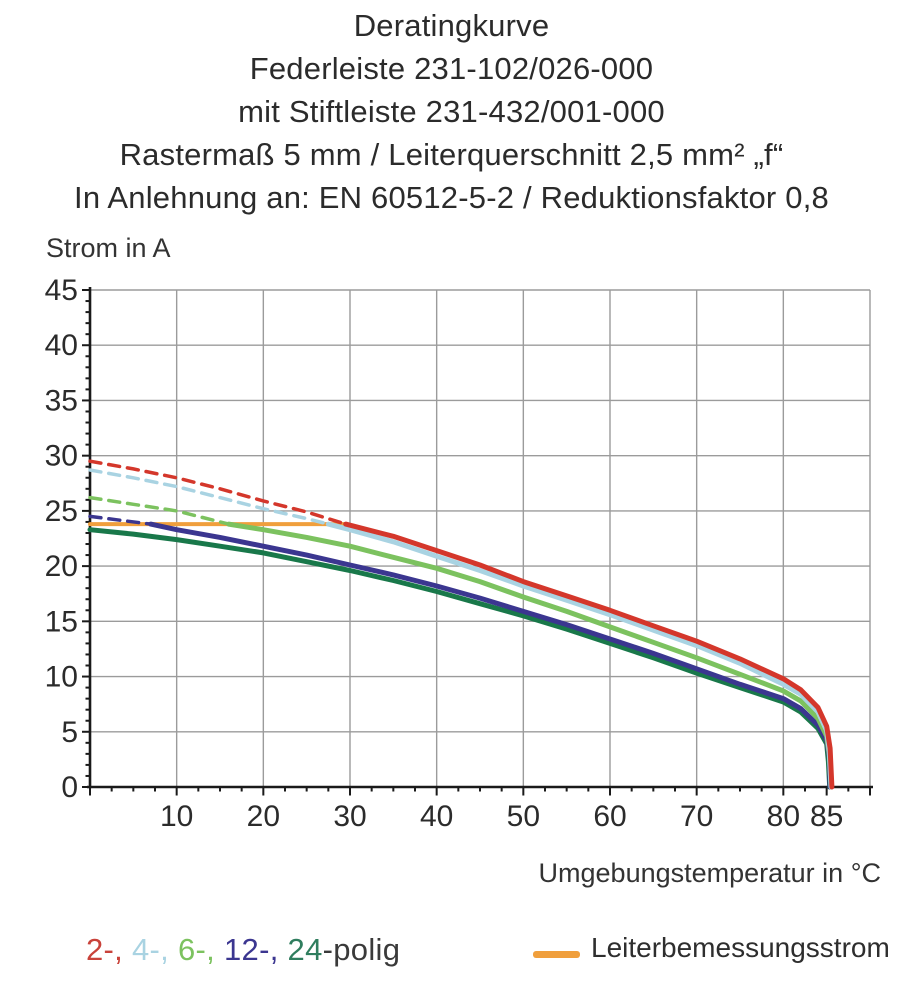 This screenshot has height=1000, width=903. I want to click on rated-current-line-swatch, so click(556, 954).